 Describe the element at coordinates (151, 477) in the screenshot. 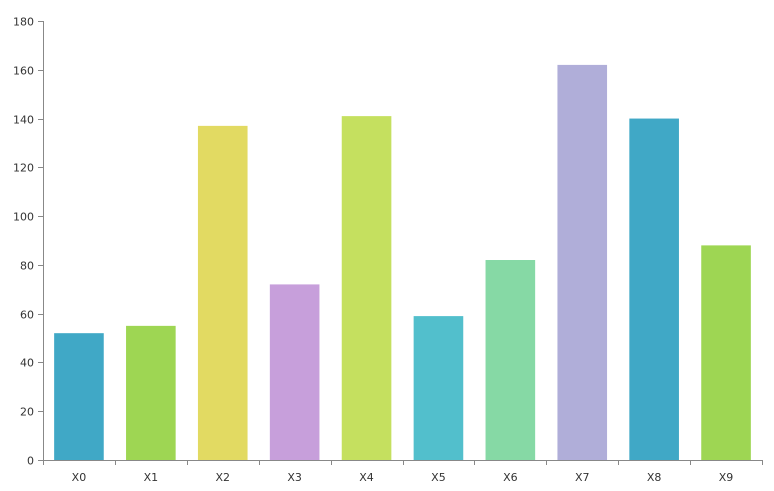

I see `x-tick-label: X1` at that location.